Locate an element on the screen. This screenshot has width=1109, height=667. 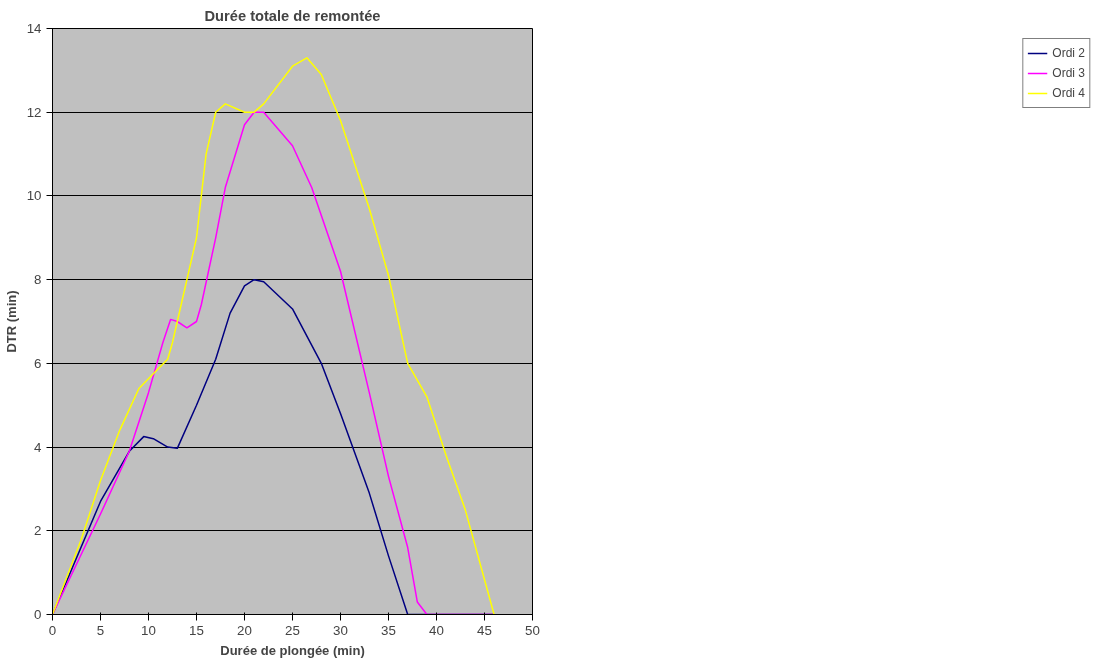
legend-label: Ordi 2 is located at coordinates (1068, 53).